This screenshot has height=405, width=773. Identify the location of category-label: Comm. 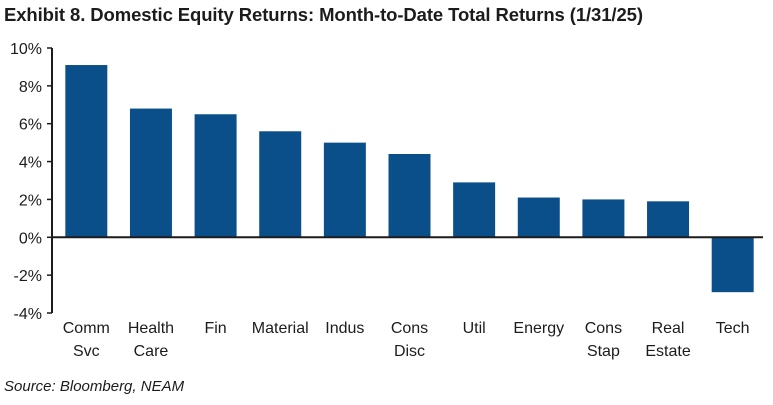
(86, 328).